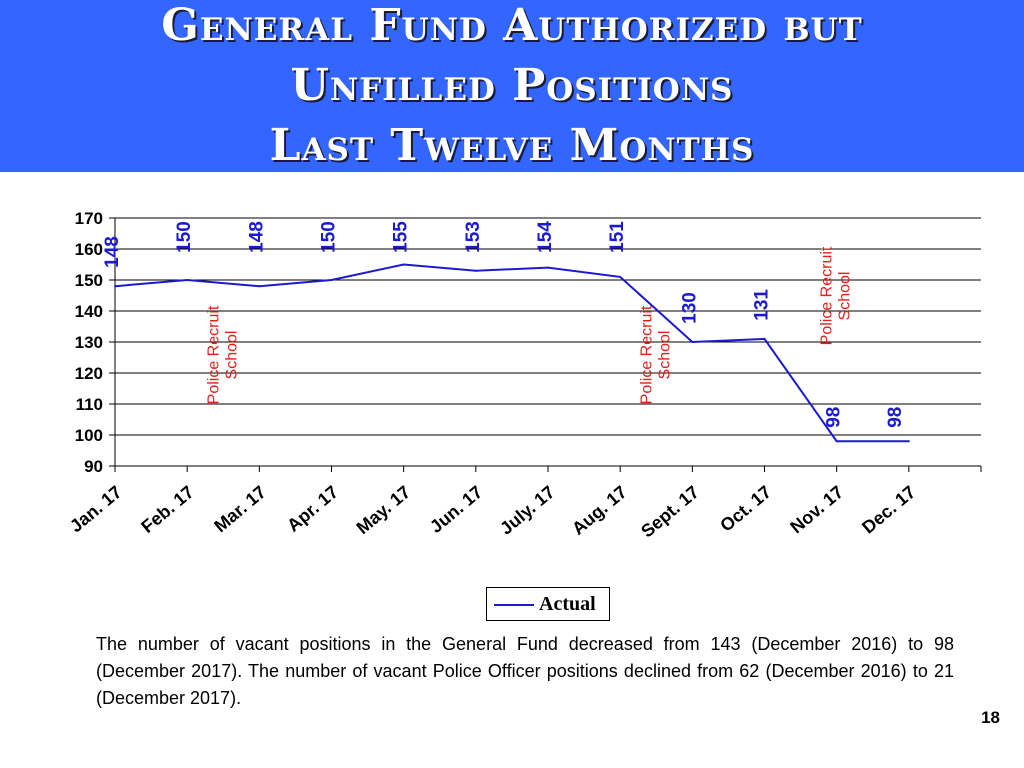 This screenshot has height=768, width=1024. I want to click on y-tick-label: 170, so click(89, 218).